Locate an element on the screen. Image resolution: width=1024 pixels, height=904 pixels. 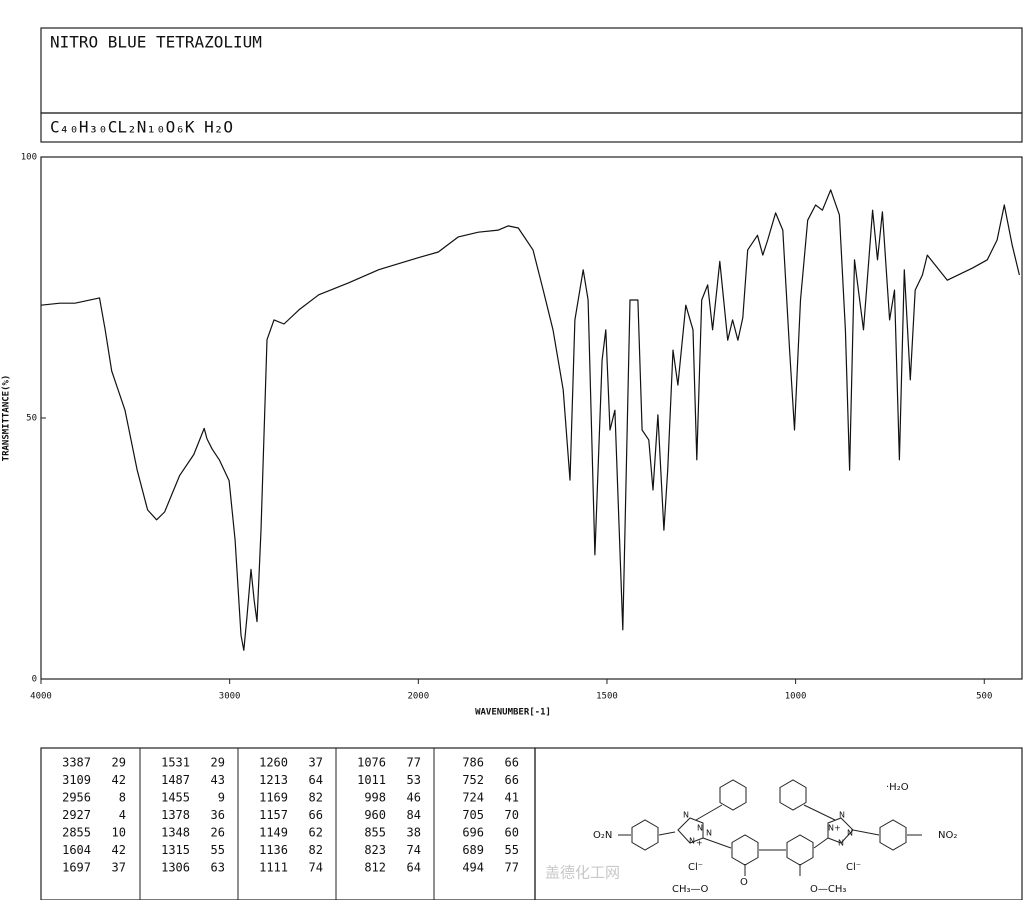
peak-wavenumber: 1531 is located at coordinates (175, 763).